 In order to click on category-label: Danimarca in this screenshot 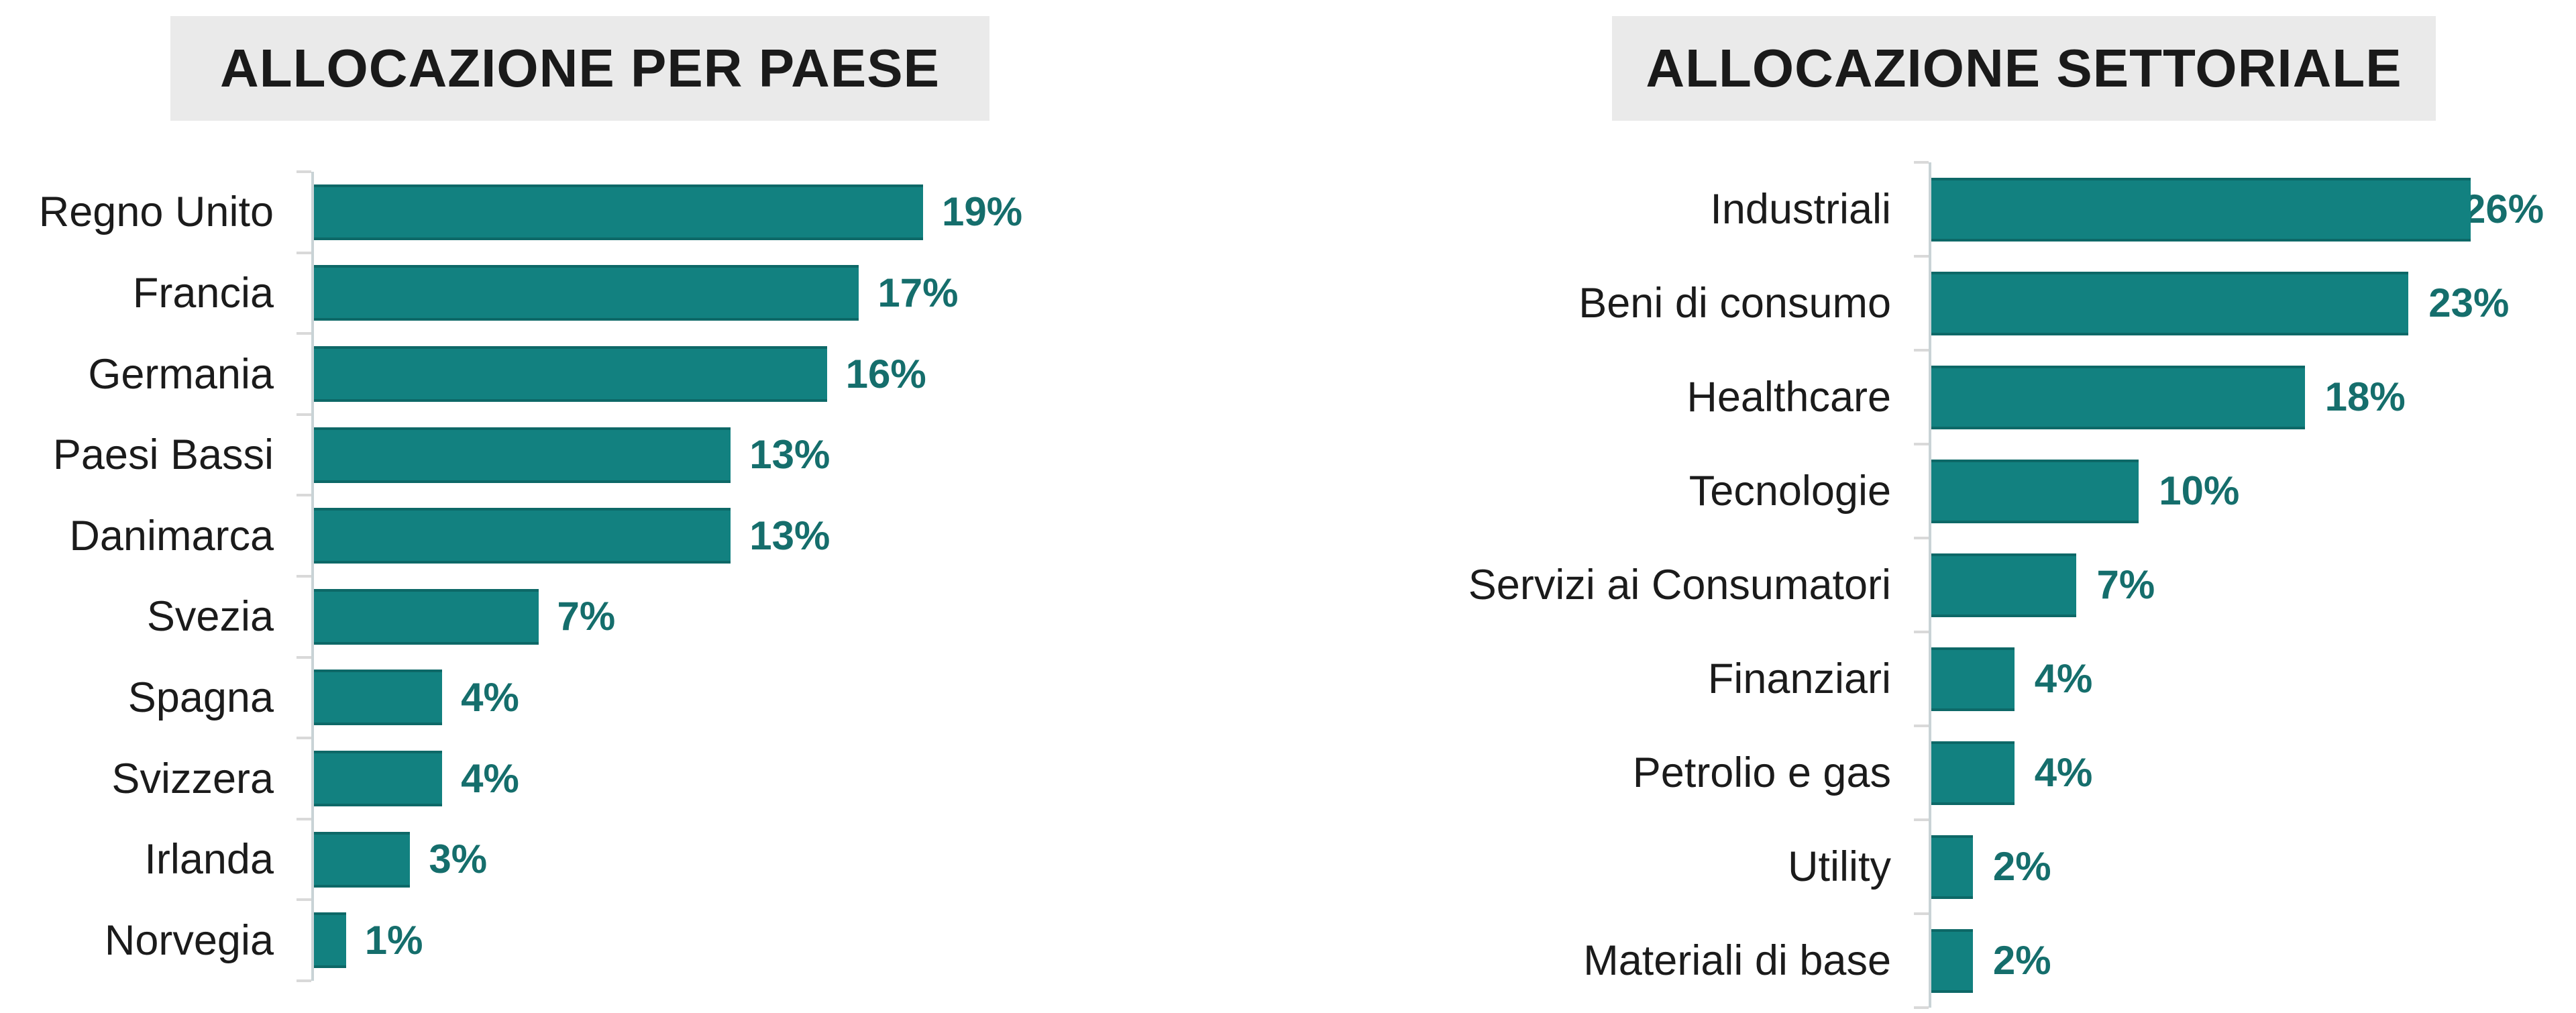, I will do `click(171, 536)`.